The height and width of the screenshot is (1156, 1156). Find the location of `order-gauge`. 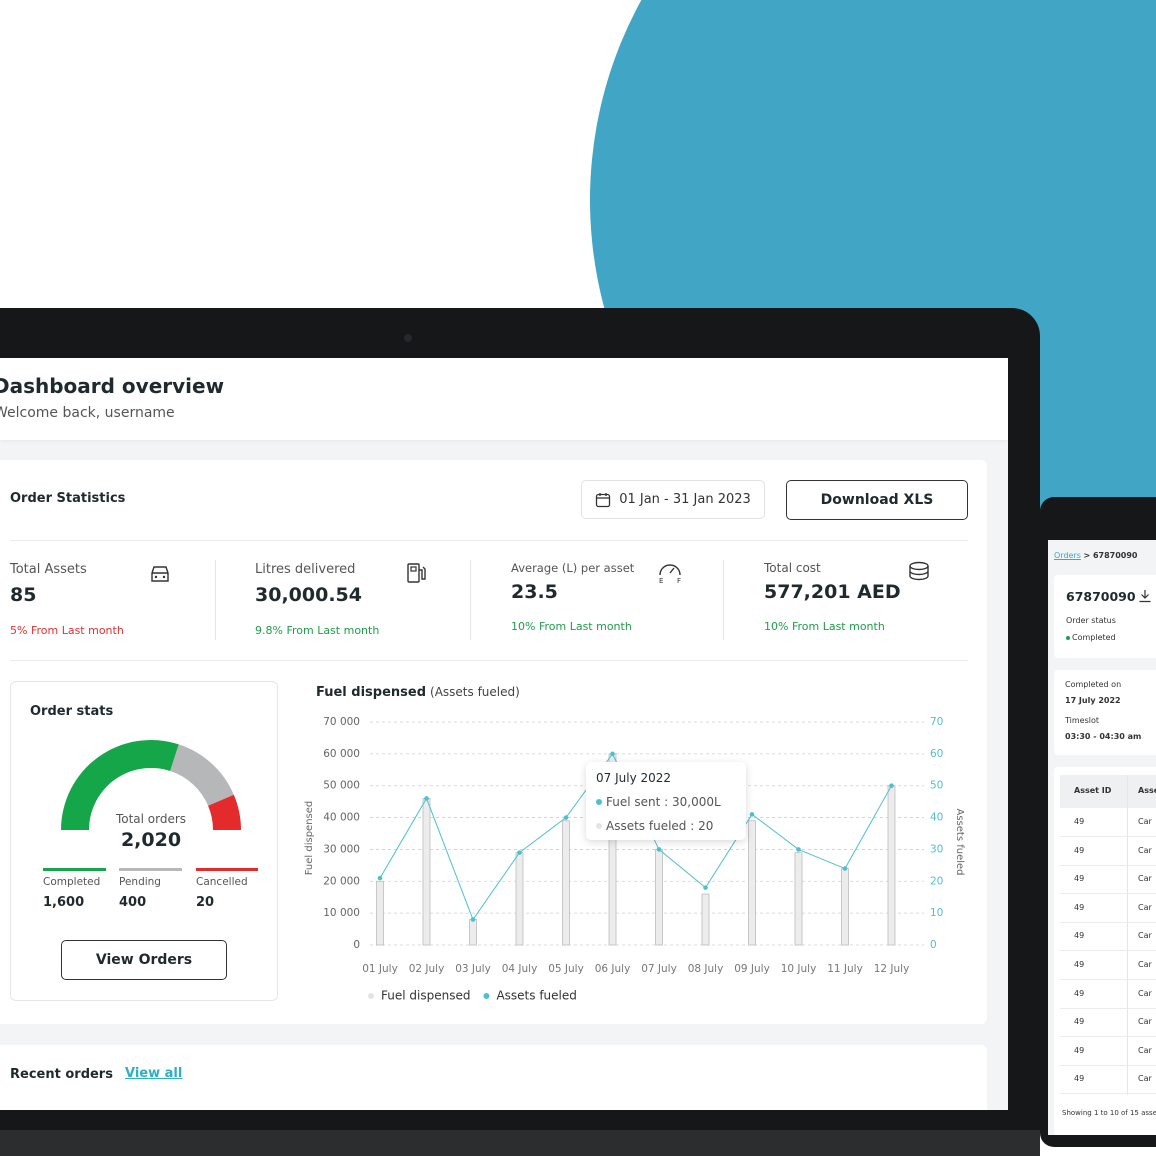

order-gauge is located at coordinates (150, 805).